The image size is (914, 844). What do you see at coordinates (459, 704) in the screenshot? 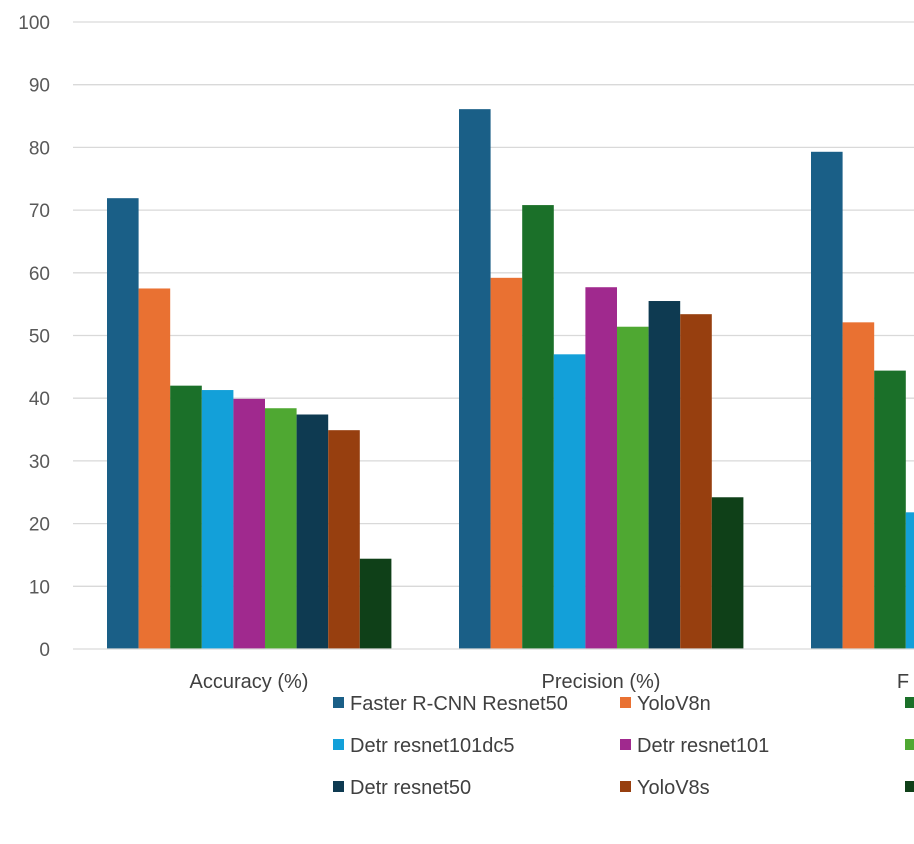
I see `legend-label: Faster R-CNN Resnet50` at bounding box center [459, 704].